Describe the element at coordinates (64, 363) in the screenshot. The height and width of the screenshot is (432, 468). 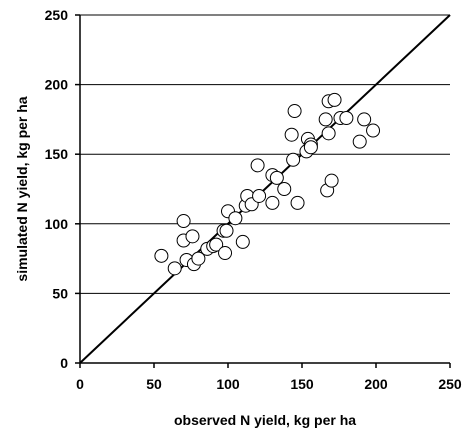
I see `y-tick-label-0: 0` at that location.